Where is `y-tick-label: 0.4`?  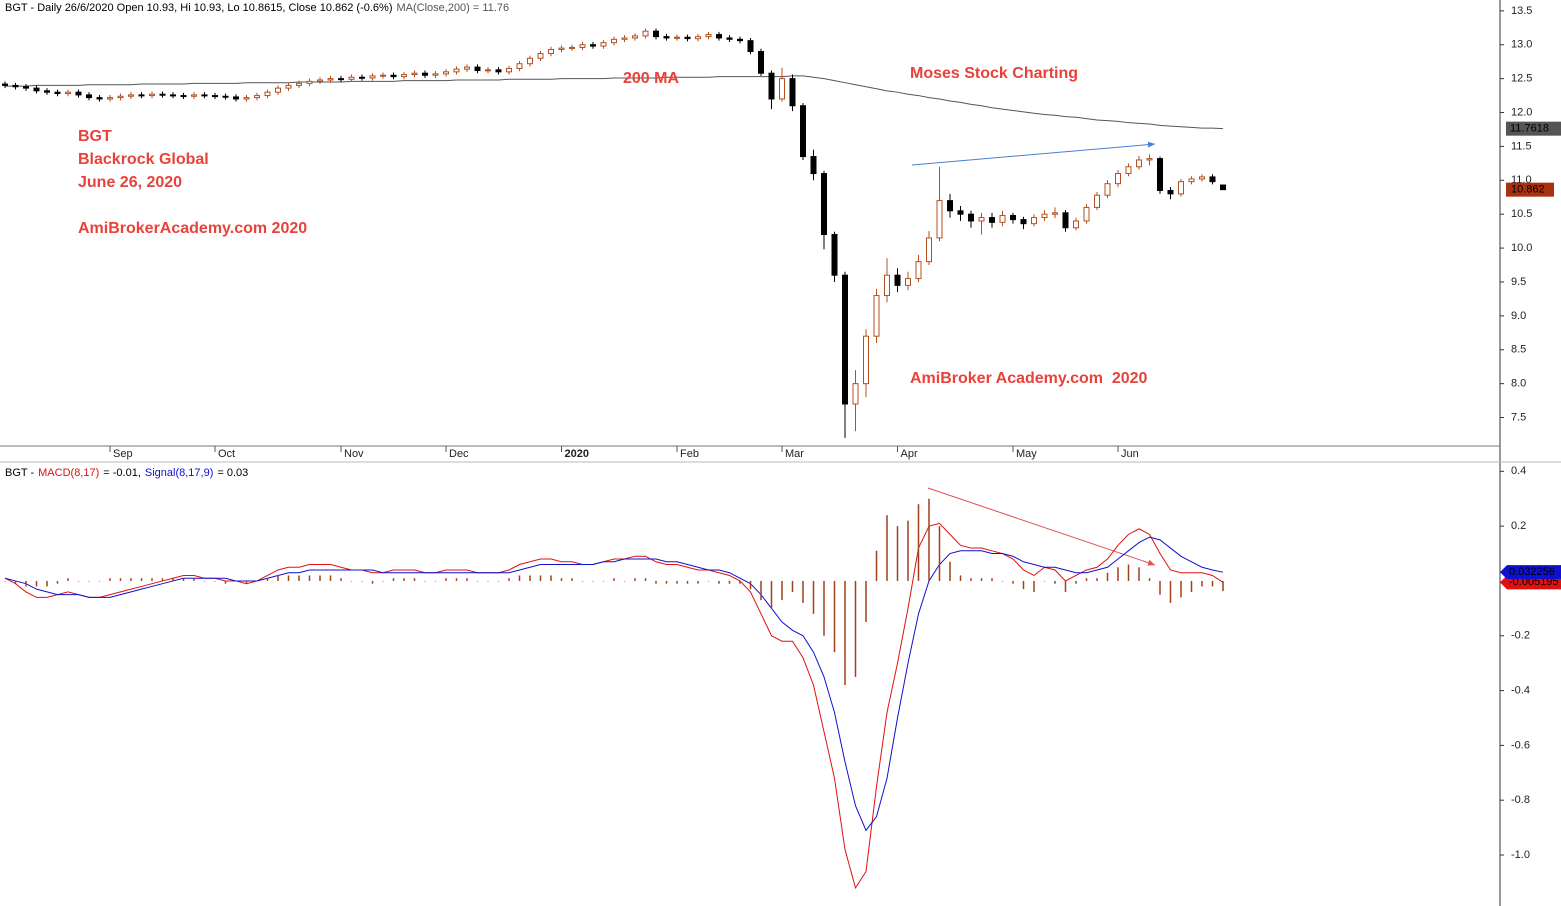 y-tick-label: 0.4 is located at coordinates (1518, 471).